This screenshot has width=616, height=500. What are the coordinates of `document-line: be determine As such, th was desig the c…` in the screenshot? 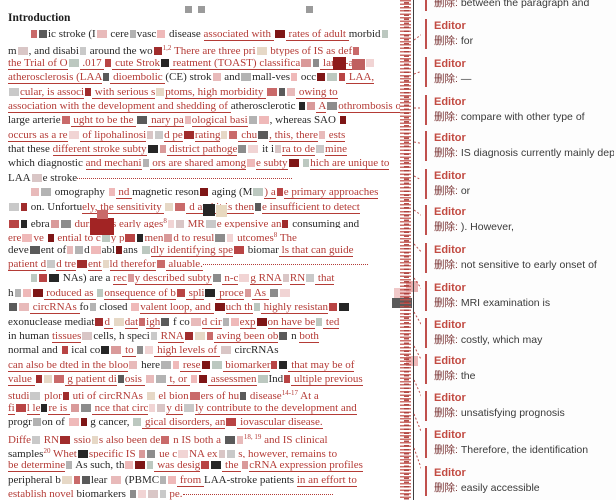 It's located at (204, 465).